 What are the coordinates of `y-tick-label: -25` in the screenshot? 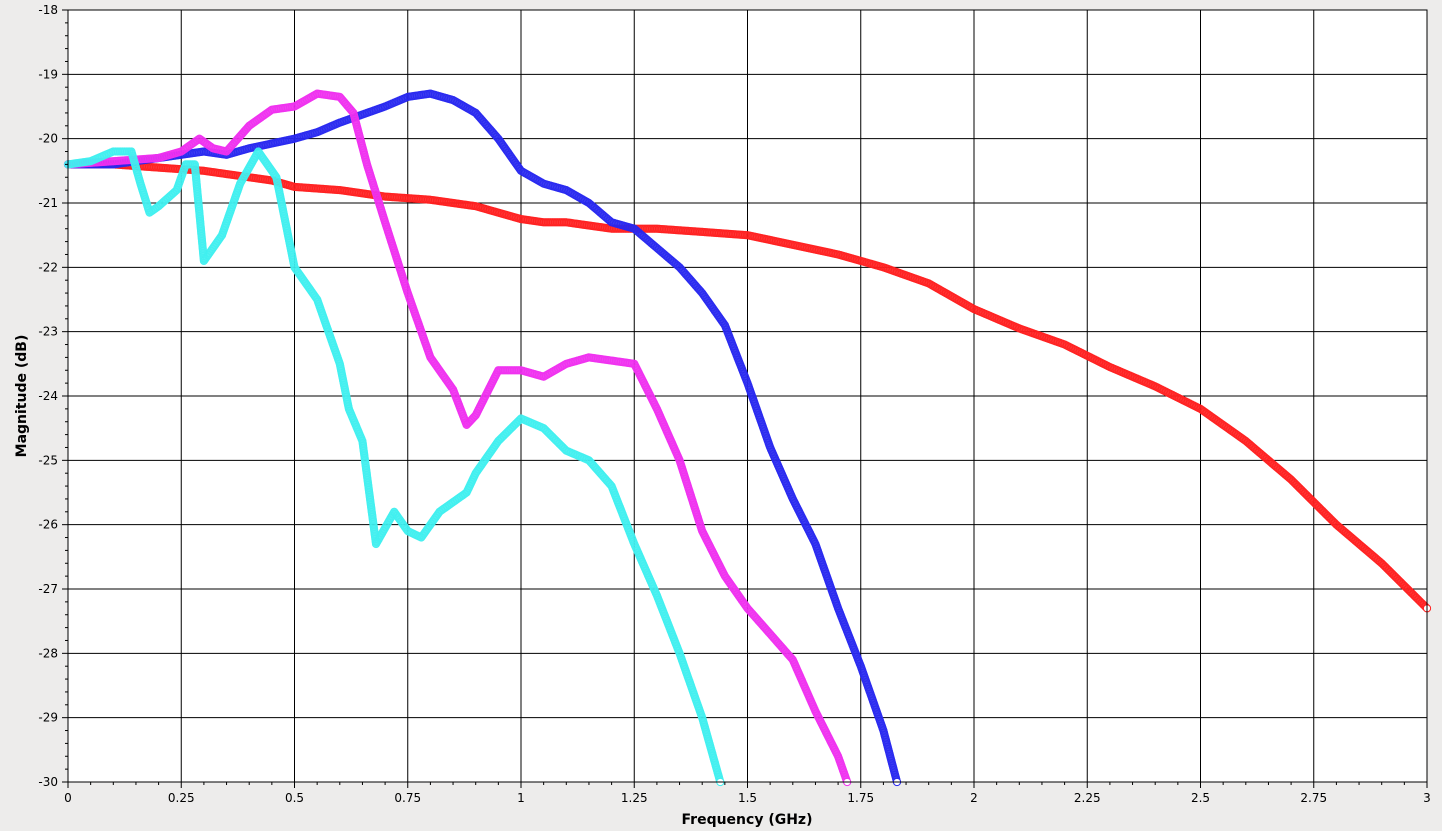 It's located at (48, 460).